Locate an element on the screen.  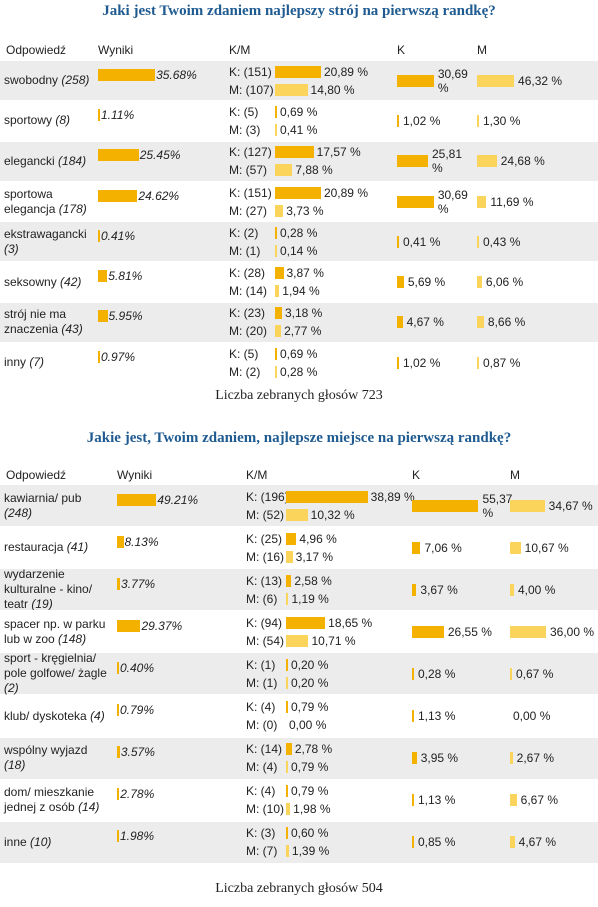
women-share-cell: 26,55 % is located at coordinates (460, 631).